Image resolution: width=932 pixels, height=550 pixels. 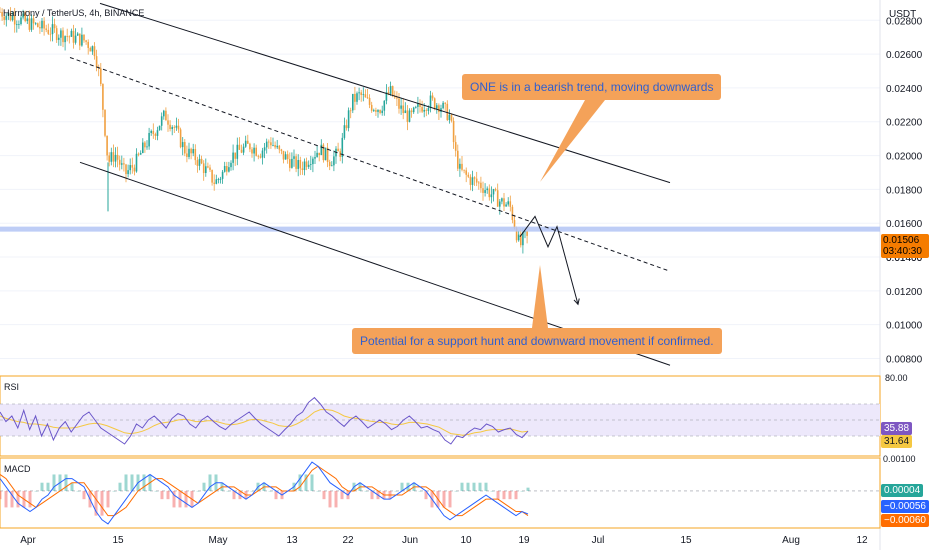 What do you see at coordinates (218, 540) in the screenshot?
I see `time-tick-label: May` at bounding box center [218, 540].